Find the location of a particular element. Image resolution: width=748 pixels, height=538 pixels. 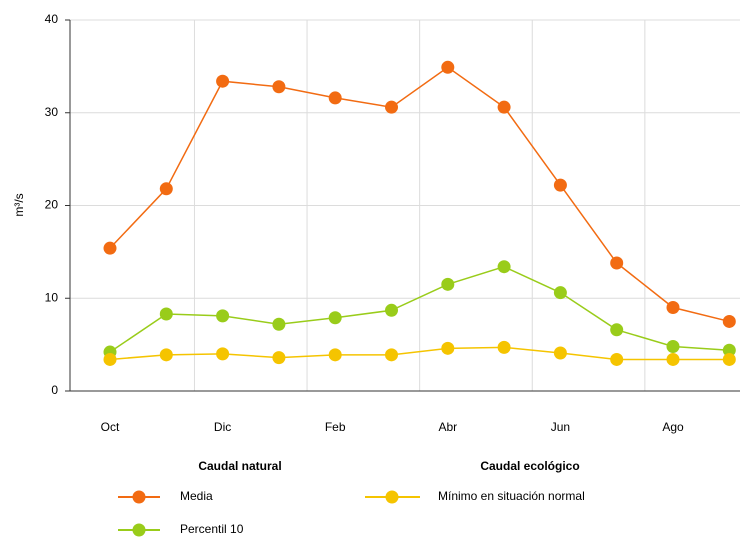

x-tick-label: Dic is located at coordinates (222, 427).